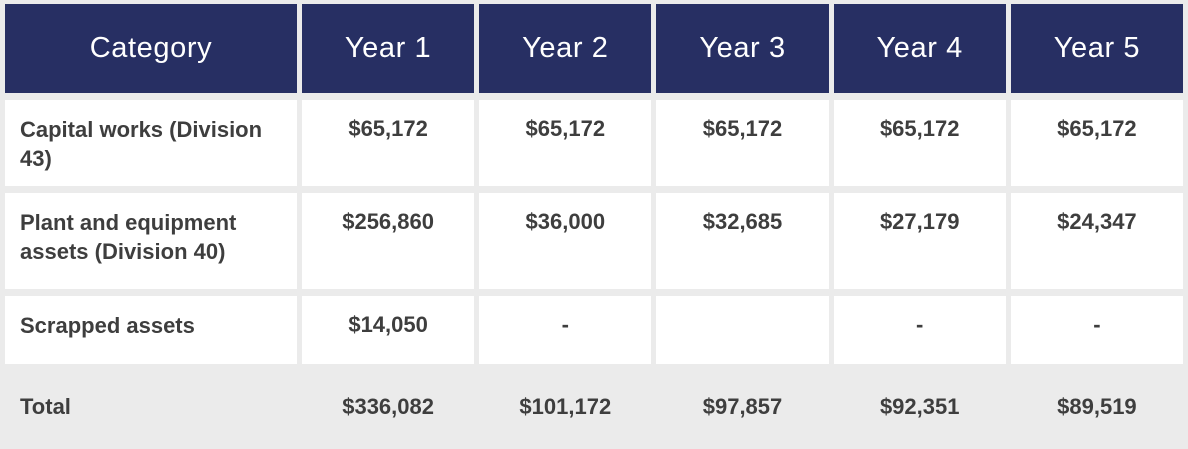 Image resolution: width=1188 pixels, height=449 pixels. Describe the element at coordinates (151, 48) in the screenshot. I see `header-cell-category: Category` at that location.